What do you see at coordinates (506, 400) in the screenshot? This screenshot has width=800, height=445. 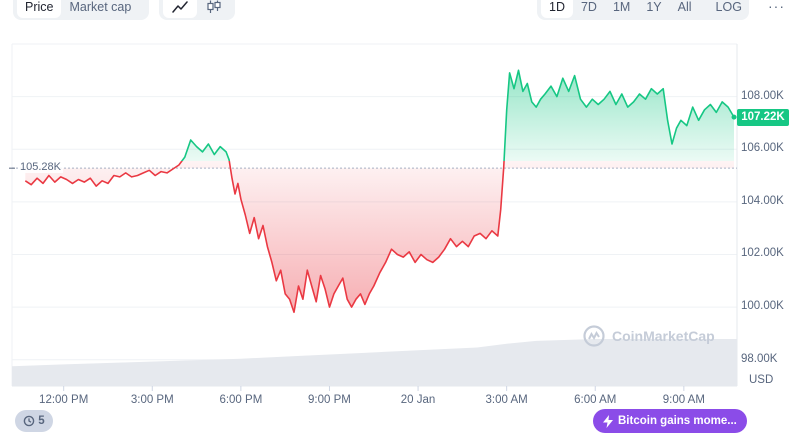 I see `x-tick-label: 3:00 AM` at bounding box center [506, 400].